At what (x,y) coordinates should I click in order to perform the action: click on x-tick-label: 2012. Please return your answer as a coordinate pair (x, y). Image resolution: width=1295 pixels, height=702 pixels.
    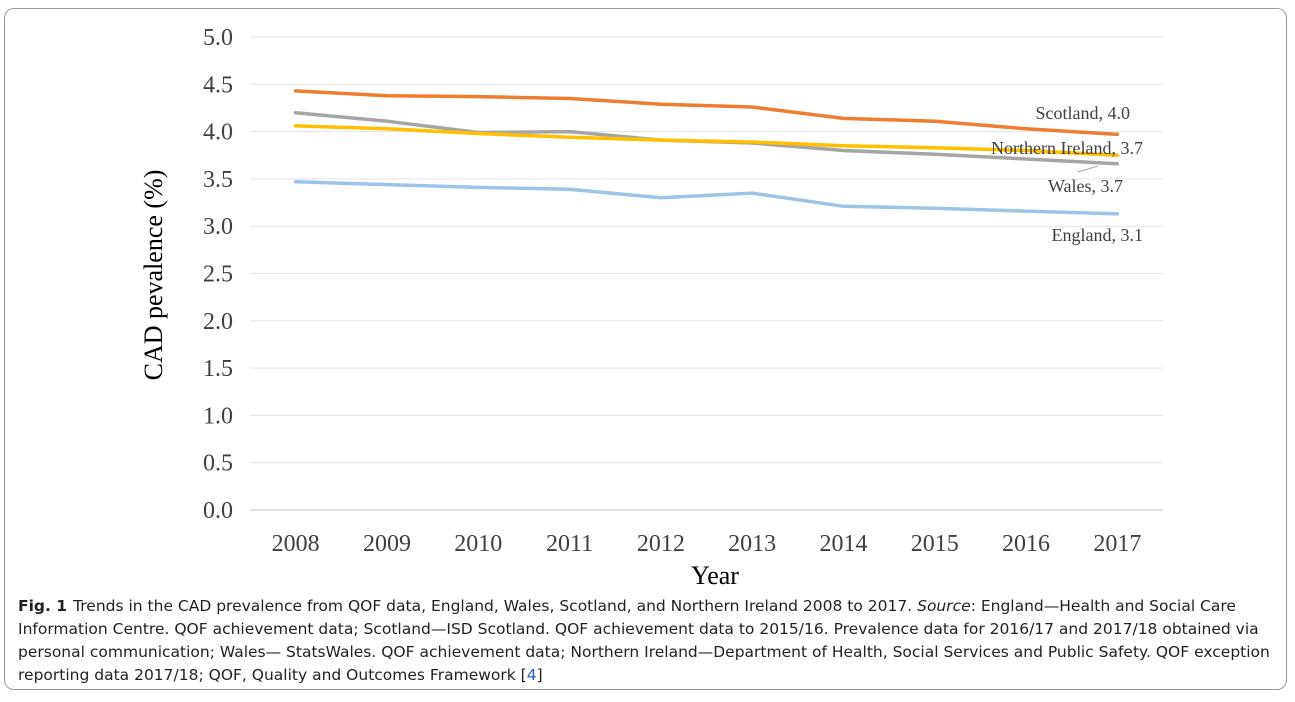
    Looking at the image, I should click on (661, 544).